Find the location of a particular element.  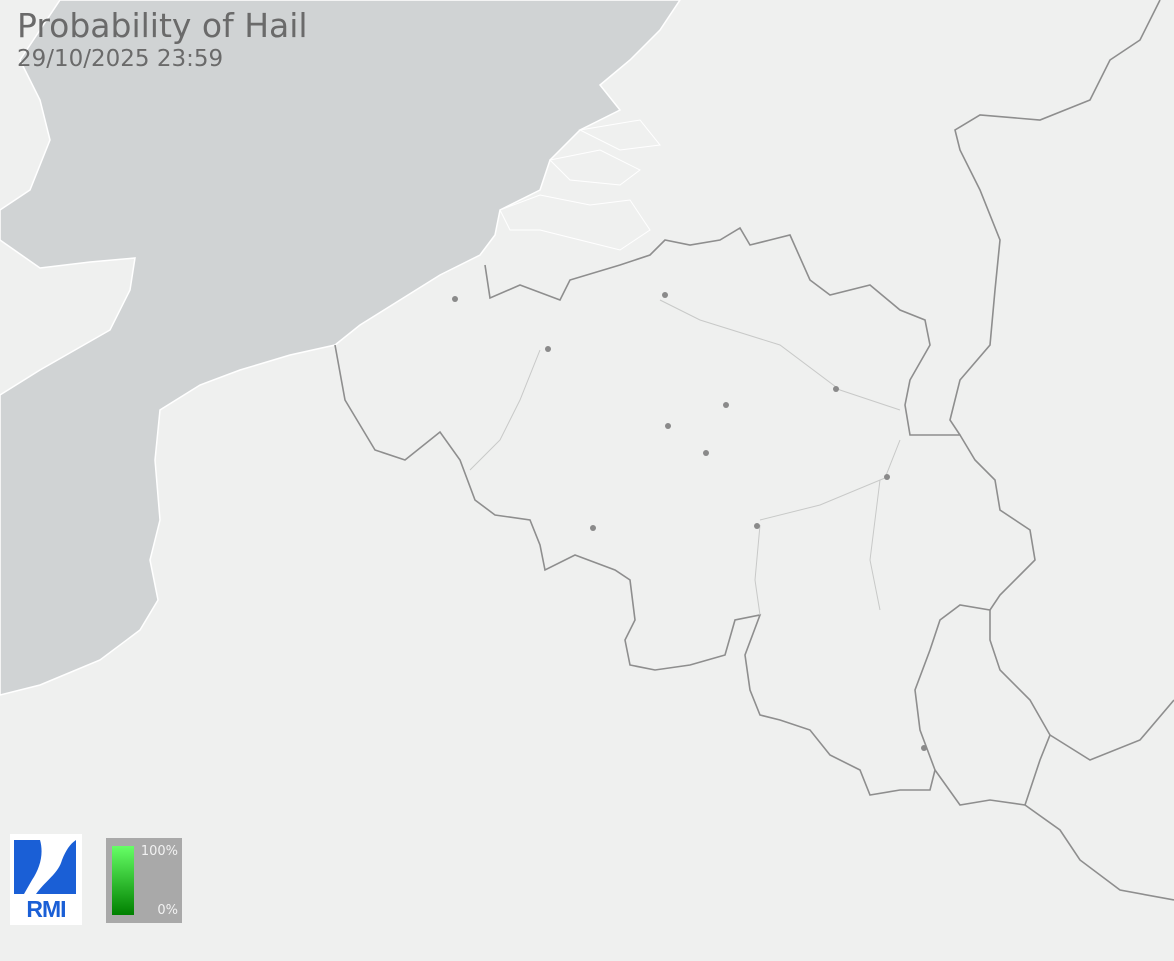

rmi-logo-mark-icon is located at coordinates (45, 867).